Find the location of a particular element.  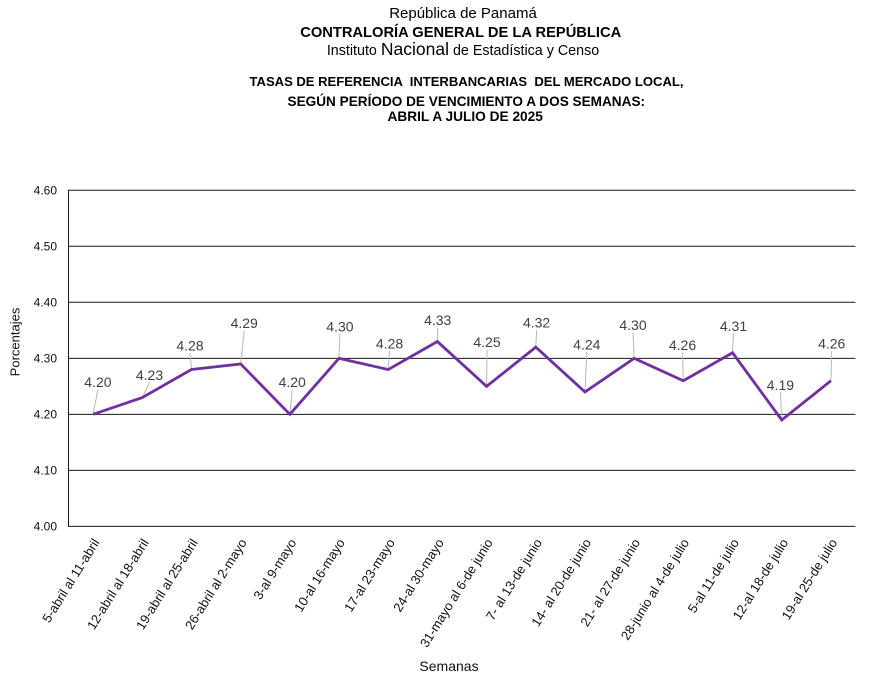

svg-text: 4.32 is located at coordinates (536, 323).